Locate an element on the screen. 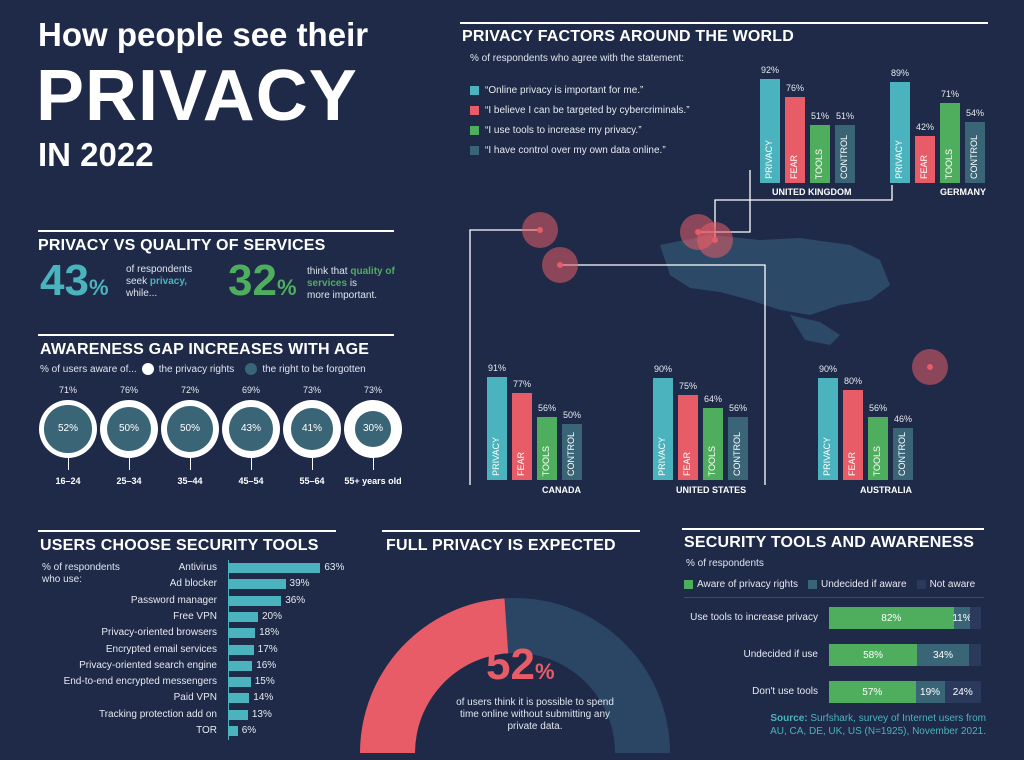 The image size is (1024, 760). tools-axis is located at coordinates (228, 650).